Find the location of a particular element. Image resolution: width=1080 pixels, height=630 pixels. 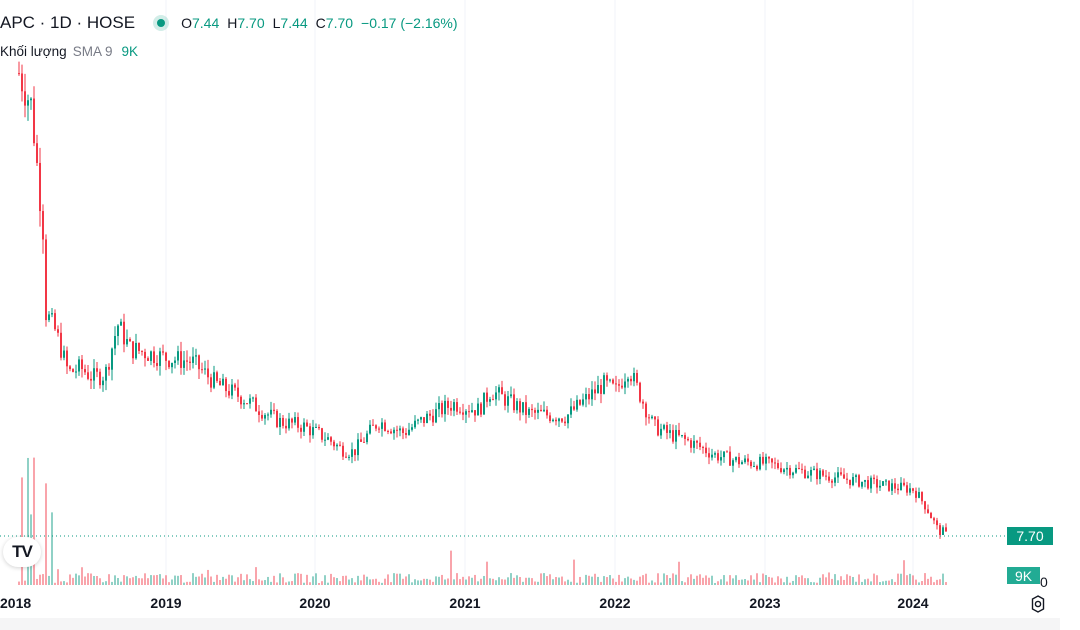

volume-legend: Khối lượng SMA 9 9K is located at coordinates (69, 51).